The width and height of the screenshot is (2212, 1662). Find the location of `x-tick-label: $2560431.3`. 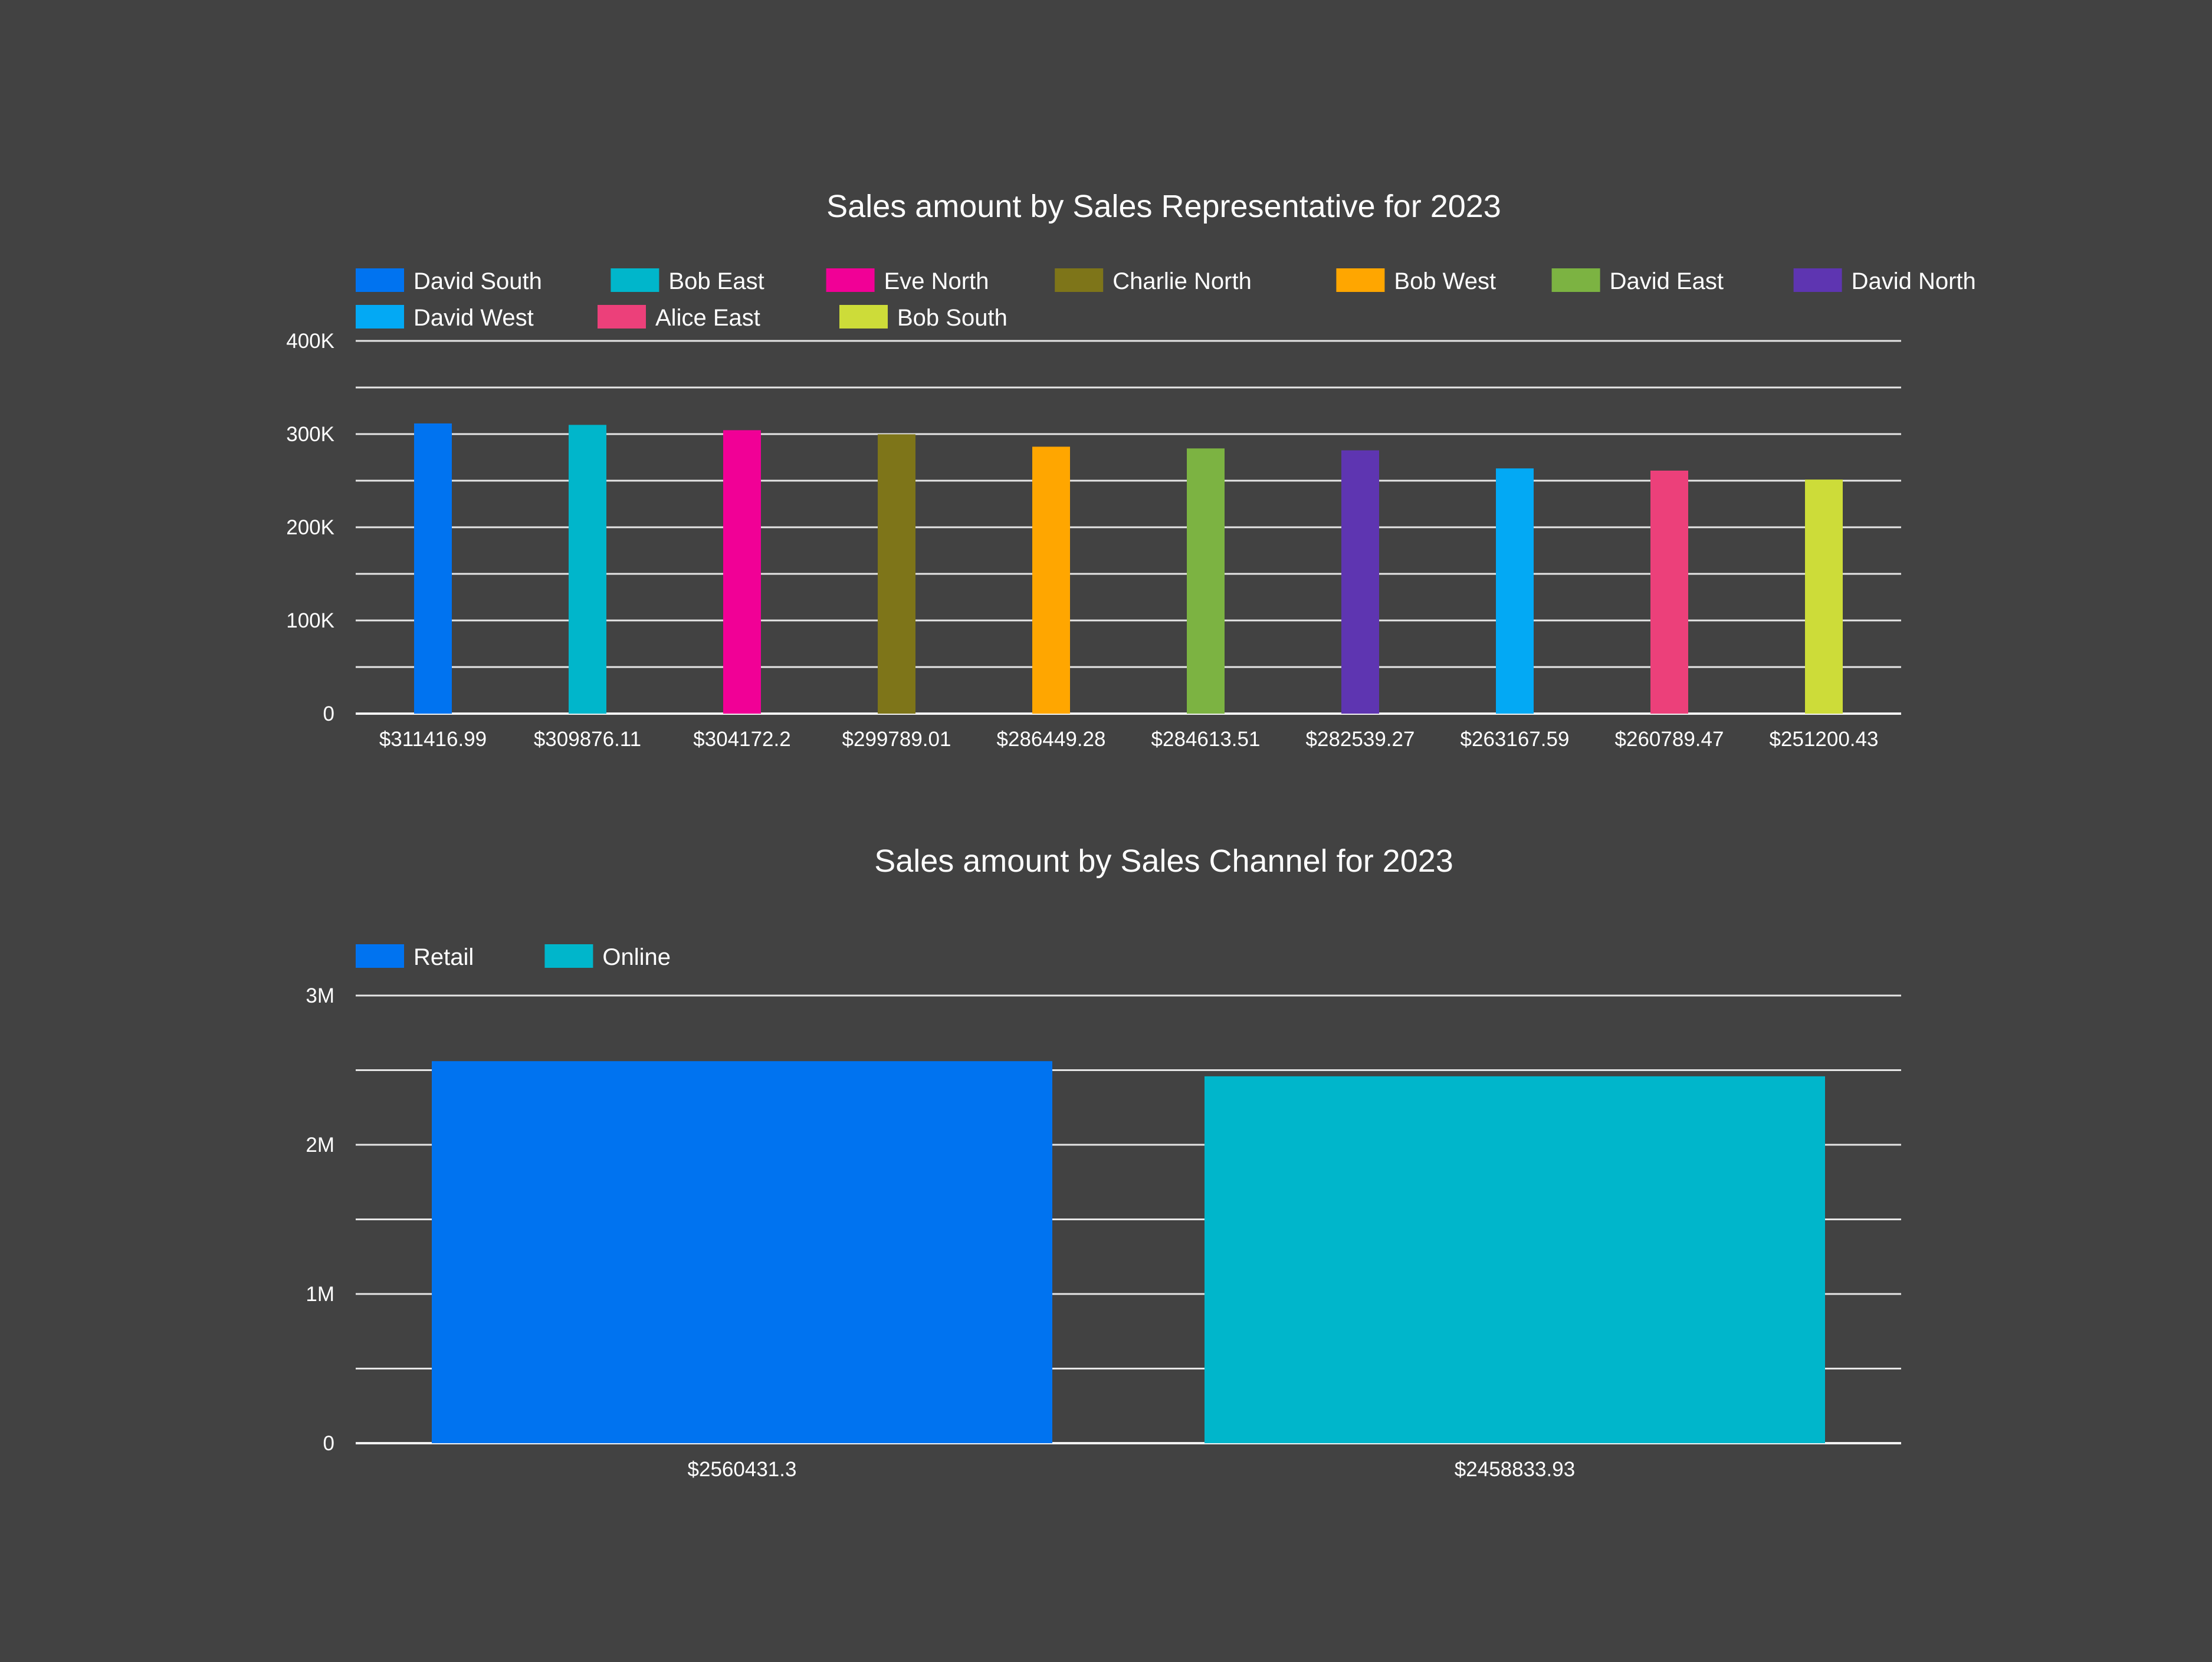

x-tick-label: $2560431.3 is located at coordinates (742, 1469).